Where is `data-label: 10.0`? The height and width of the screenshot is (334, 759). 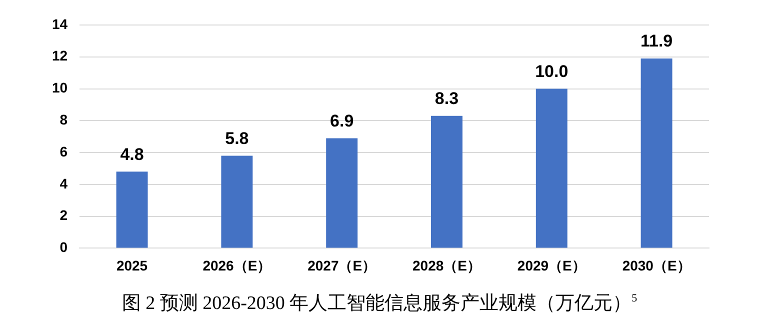
data-label: 10.0 is located at coordinates (551, 71).